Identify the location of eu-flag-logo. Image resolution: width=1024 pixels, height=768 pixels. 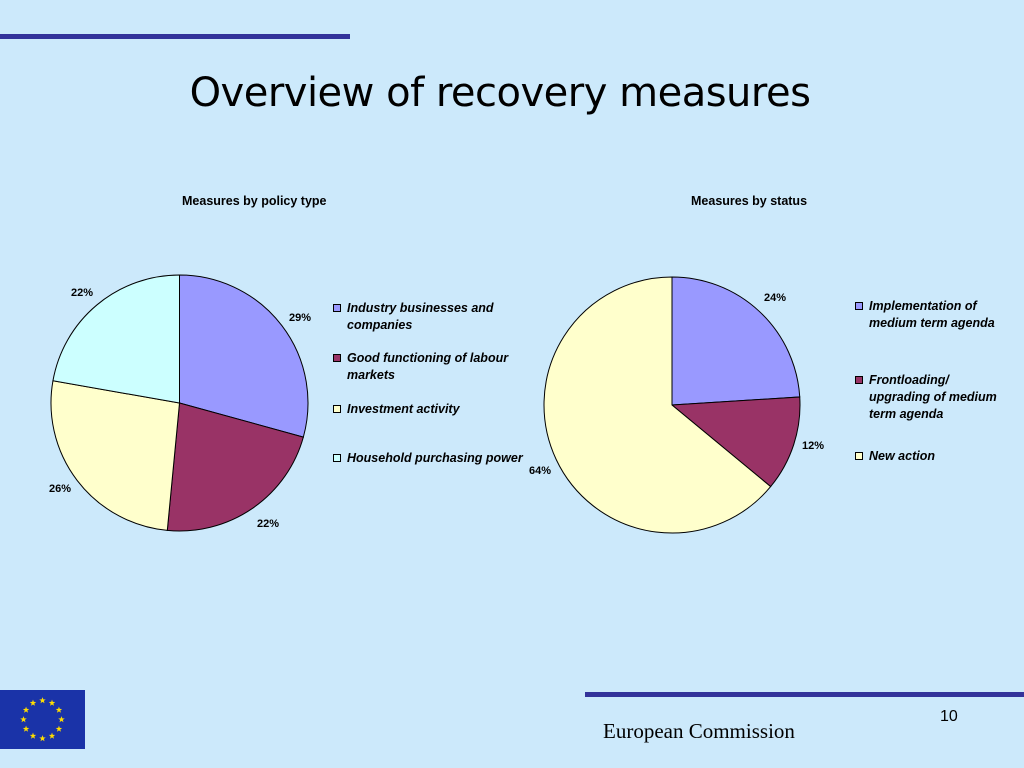
(42, 719).